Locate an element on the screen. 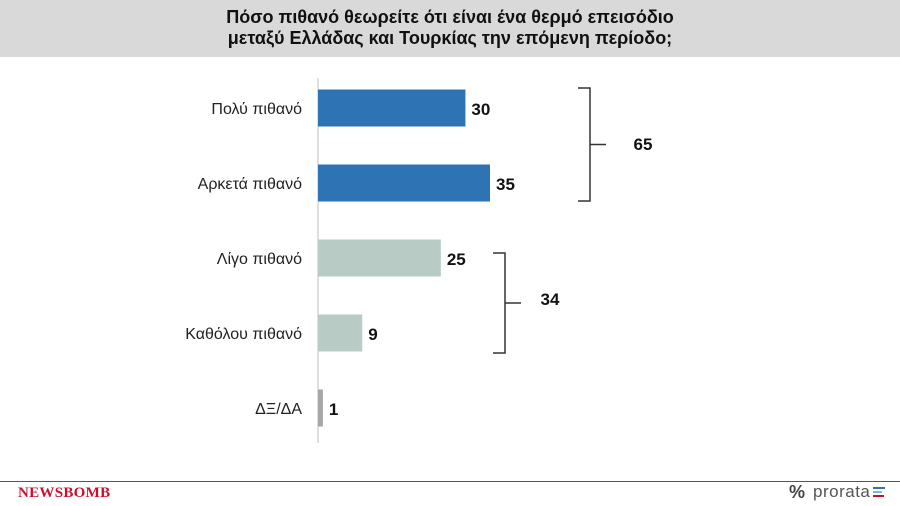 The width and height of the screenshot is (900, 506). group-total-label-2: 34 is located at coordinates (550, 299).